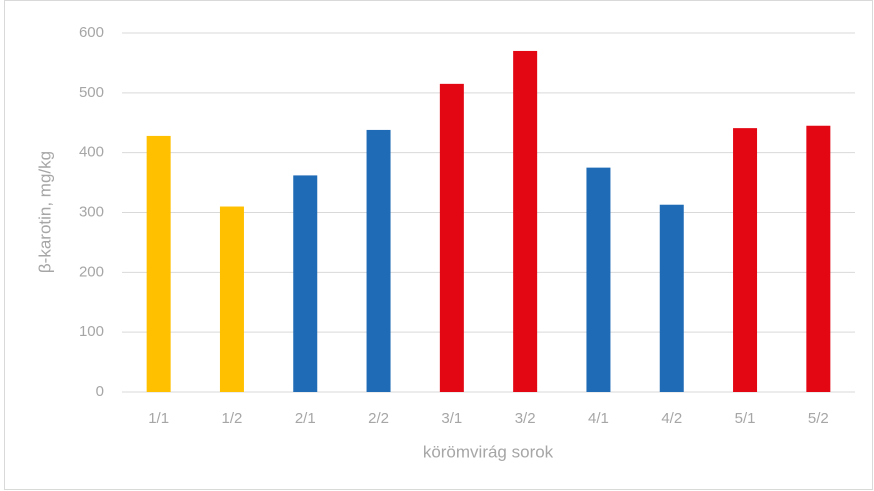 This screenshot has height=491, width=874. Describe the element at coordinates (671, 418) in the screenshot. I see `x-tick-label: 4/2` at that location.